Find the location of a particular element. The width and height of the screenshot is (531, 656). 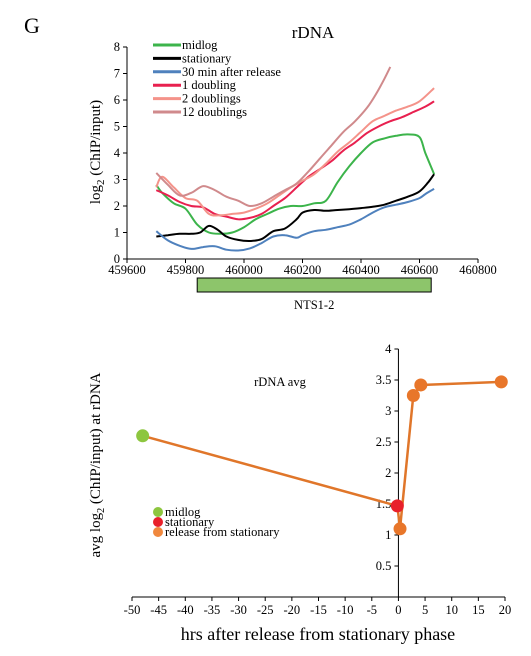

legend-label: release from stationary is located at coordinates (222, 532).